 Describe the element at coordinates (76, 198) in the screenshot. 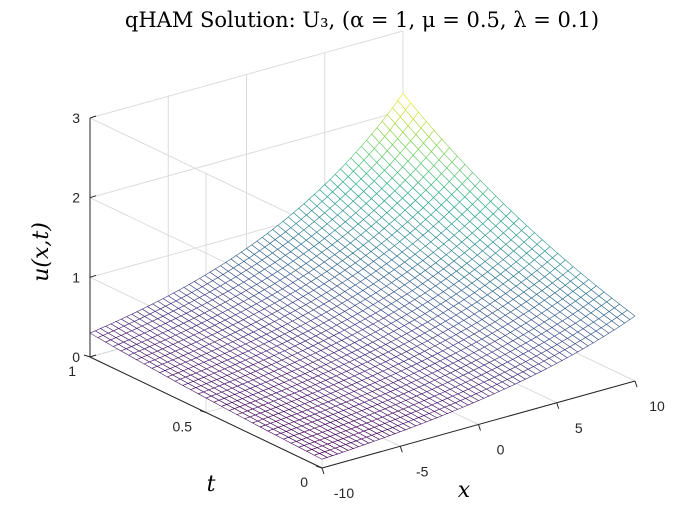

I see `z-tick-label: 2` at that location.